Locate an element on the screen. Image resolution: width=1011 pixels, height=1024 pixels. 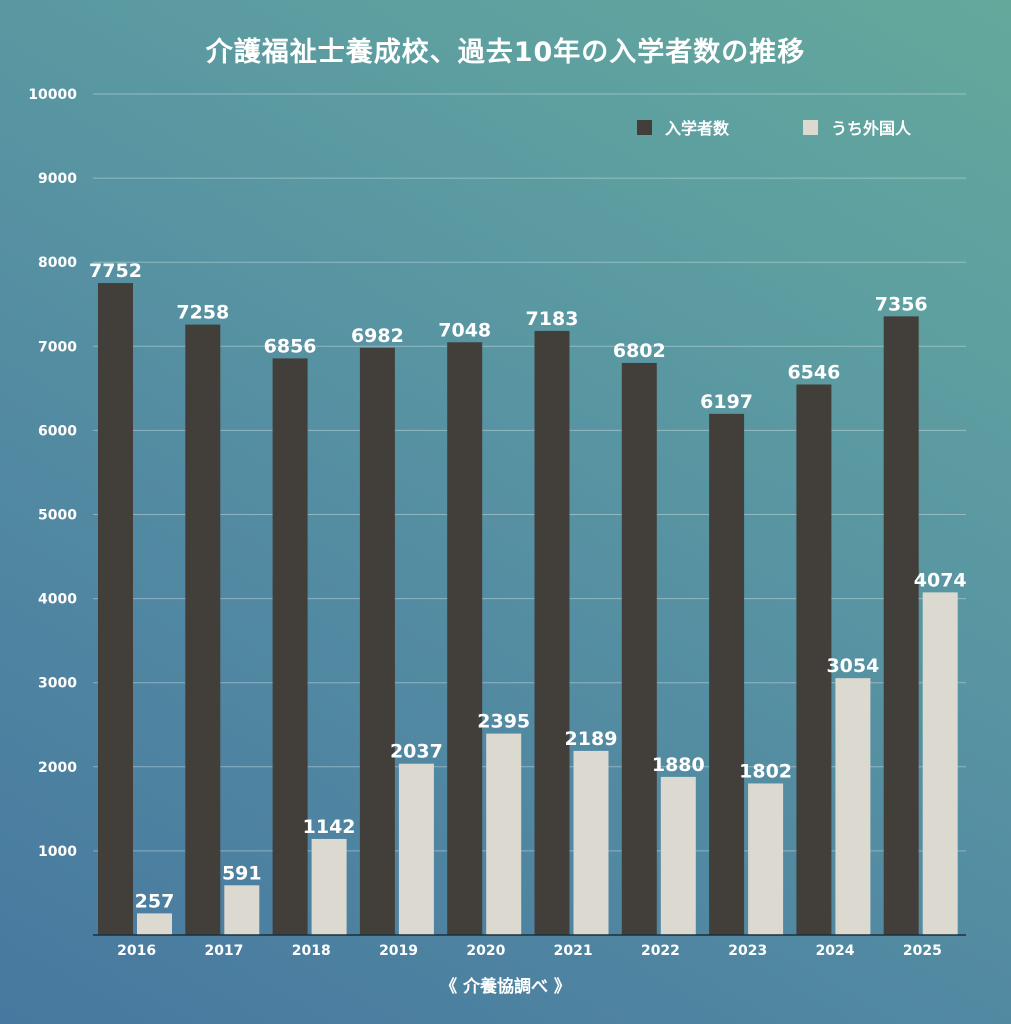
value-label-enrollment: 7356 is located at coordinates (901, 304).